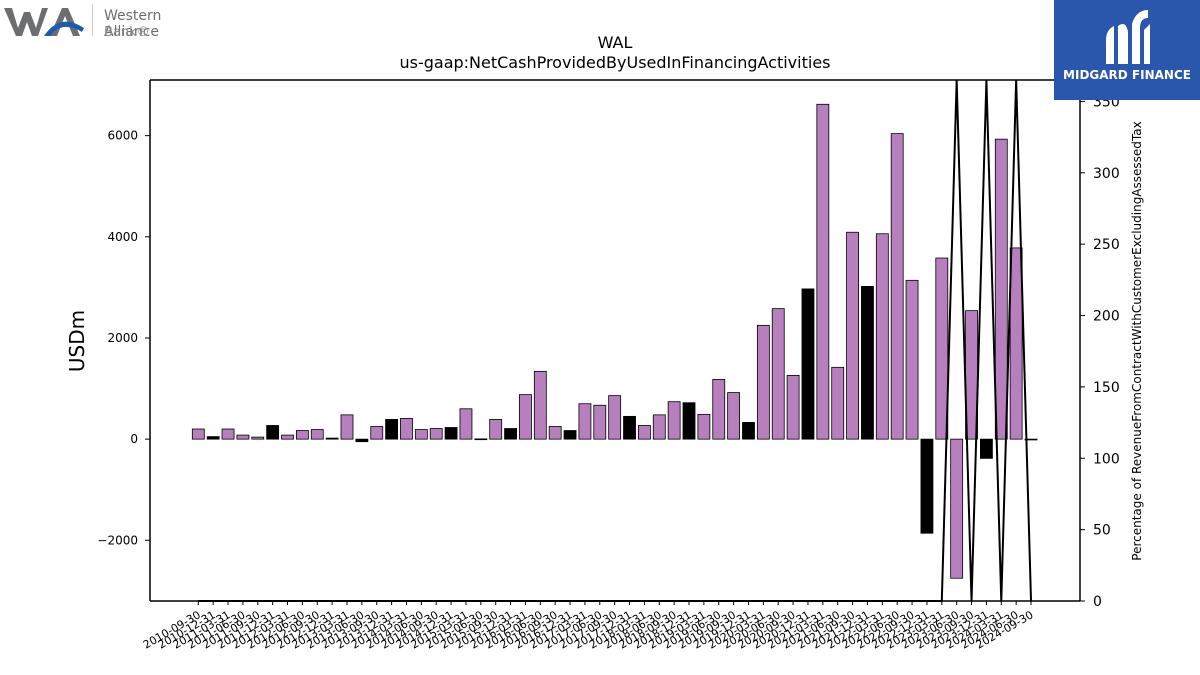  I want to click on logo-subname: Bank®, so click(127, 32).